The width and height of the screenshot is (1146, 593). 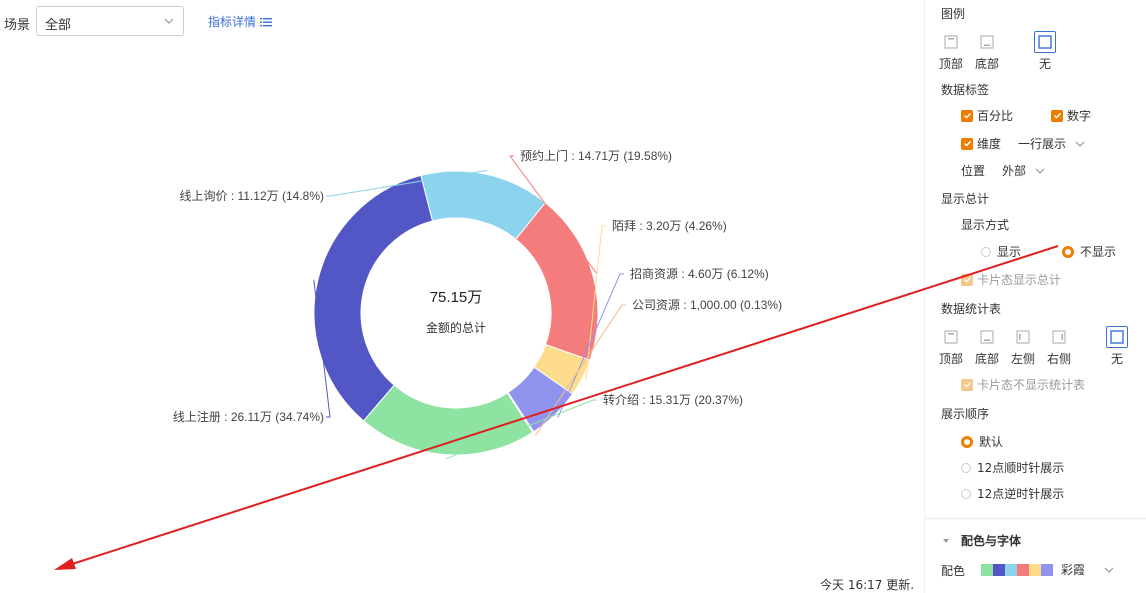 What do you see at coordinates (946, 540) in the screenshot?
I see `caret-down-icon` at bounding box center [946, 540].